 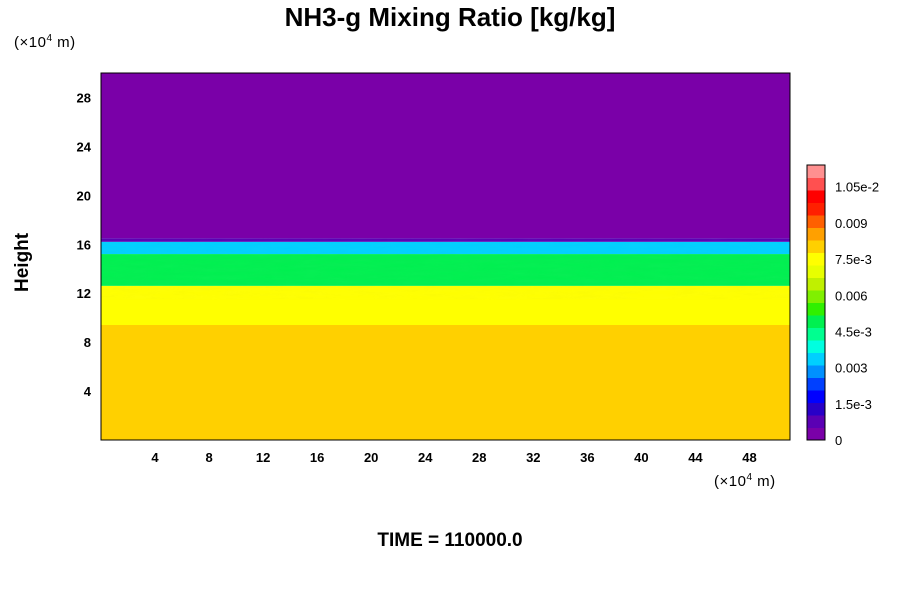 I want to click on x-tick-label: 48, so click(x=749, y=457).